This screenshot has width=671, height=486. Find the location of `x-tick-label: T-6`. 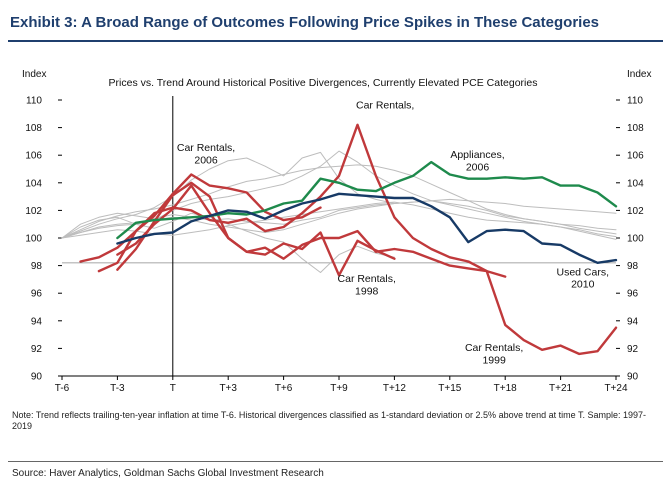

x-tick-label: T-6 is located at coordinates (62, 388).